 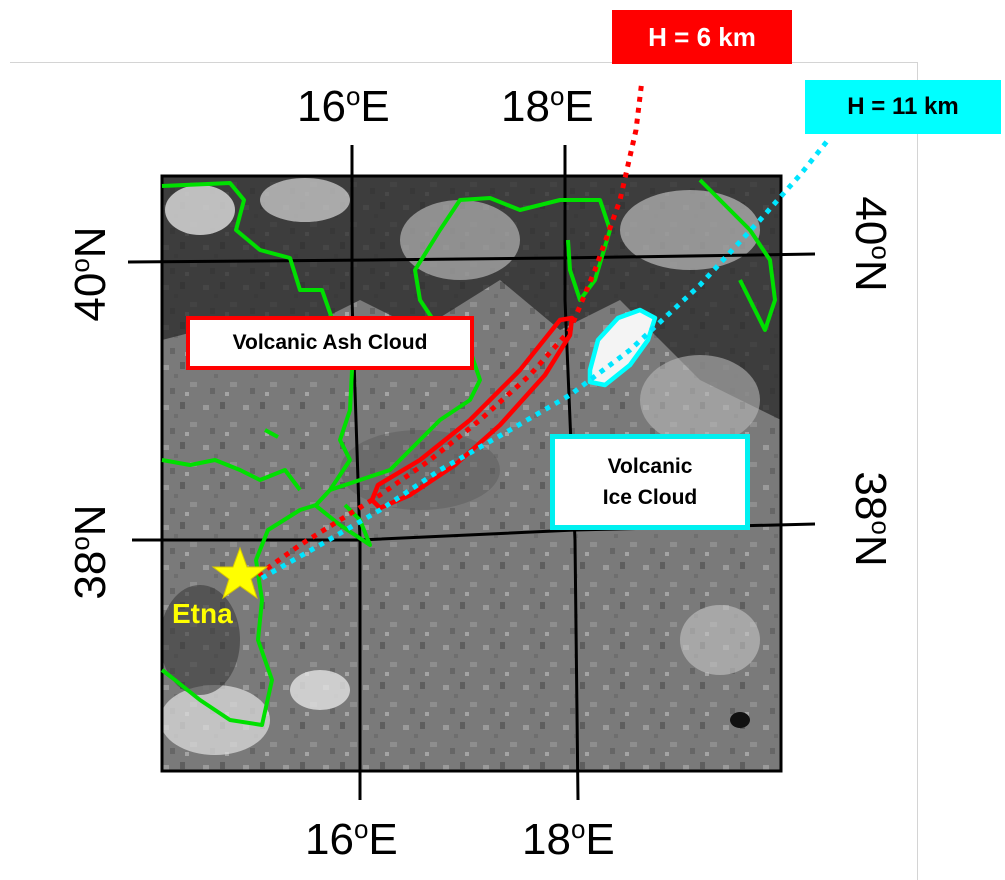 I want to click on ice-cloud-label: Volcanic Ice Cloud, so click(x=650, y=482).